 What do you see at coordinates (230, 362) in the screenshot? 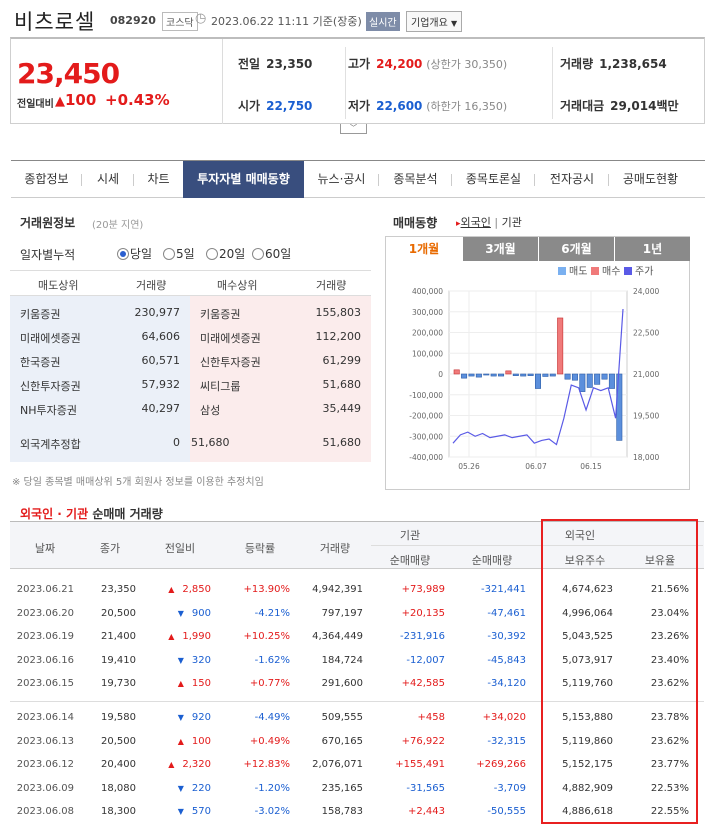
I see `buy-broker-name: 신한투자증권` at bounding box center [230, 362].